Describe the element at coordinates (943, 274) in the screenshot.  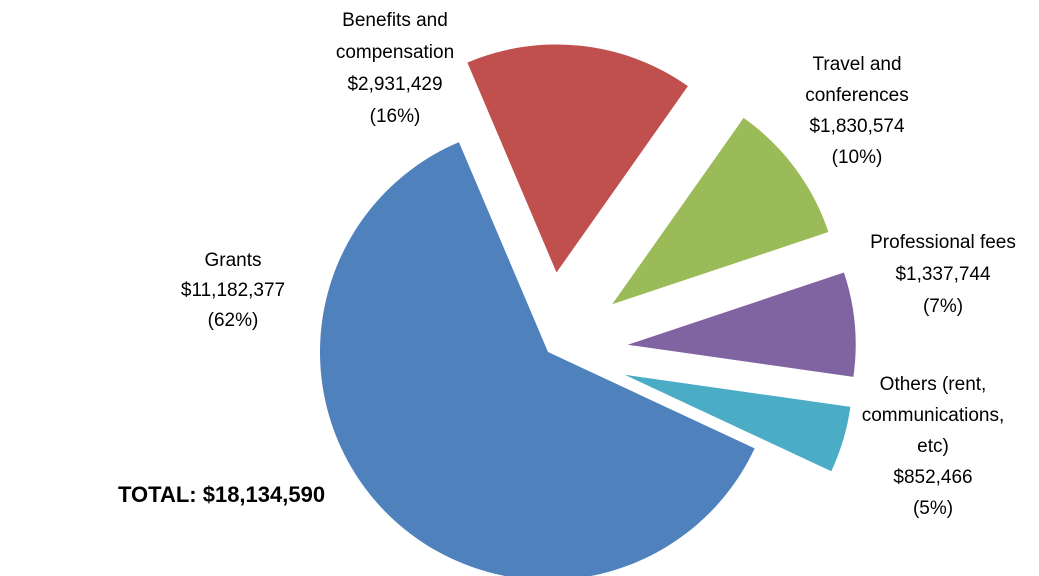
I see `slice-label: Professional fees $1,337,744 (7%)` at that location.